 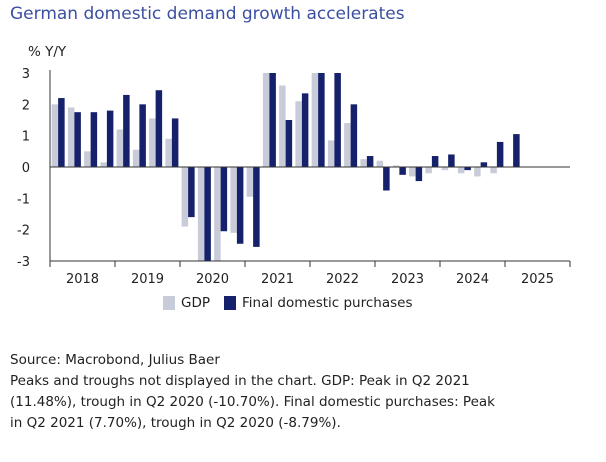 I want to click on y-tick-label: 3, so click(x=26, y=74).